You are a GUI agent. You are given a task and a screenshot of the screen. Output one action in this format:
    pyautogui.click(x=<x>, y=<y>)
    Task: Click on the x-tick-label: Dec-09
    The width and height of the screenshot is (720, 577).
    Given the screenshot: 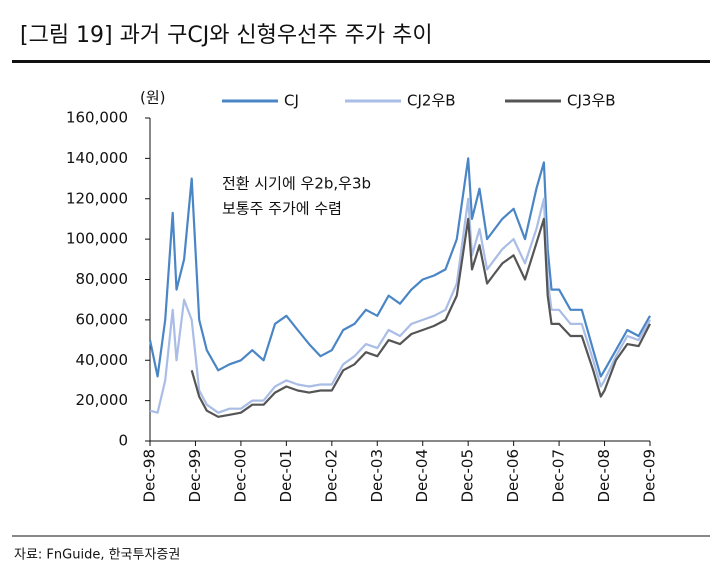 What is the action you would take?
    pyautogui.click(x=650, y=476)
    